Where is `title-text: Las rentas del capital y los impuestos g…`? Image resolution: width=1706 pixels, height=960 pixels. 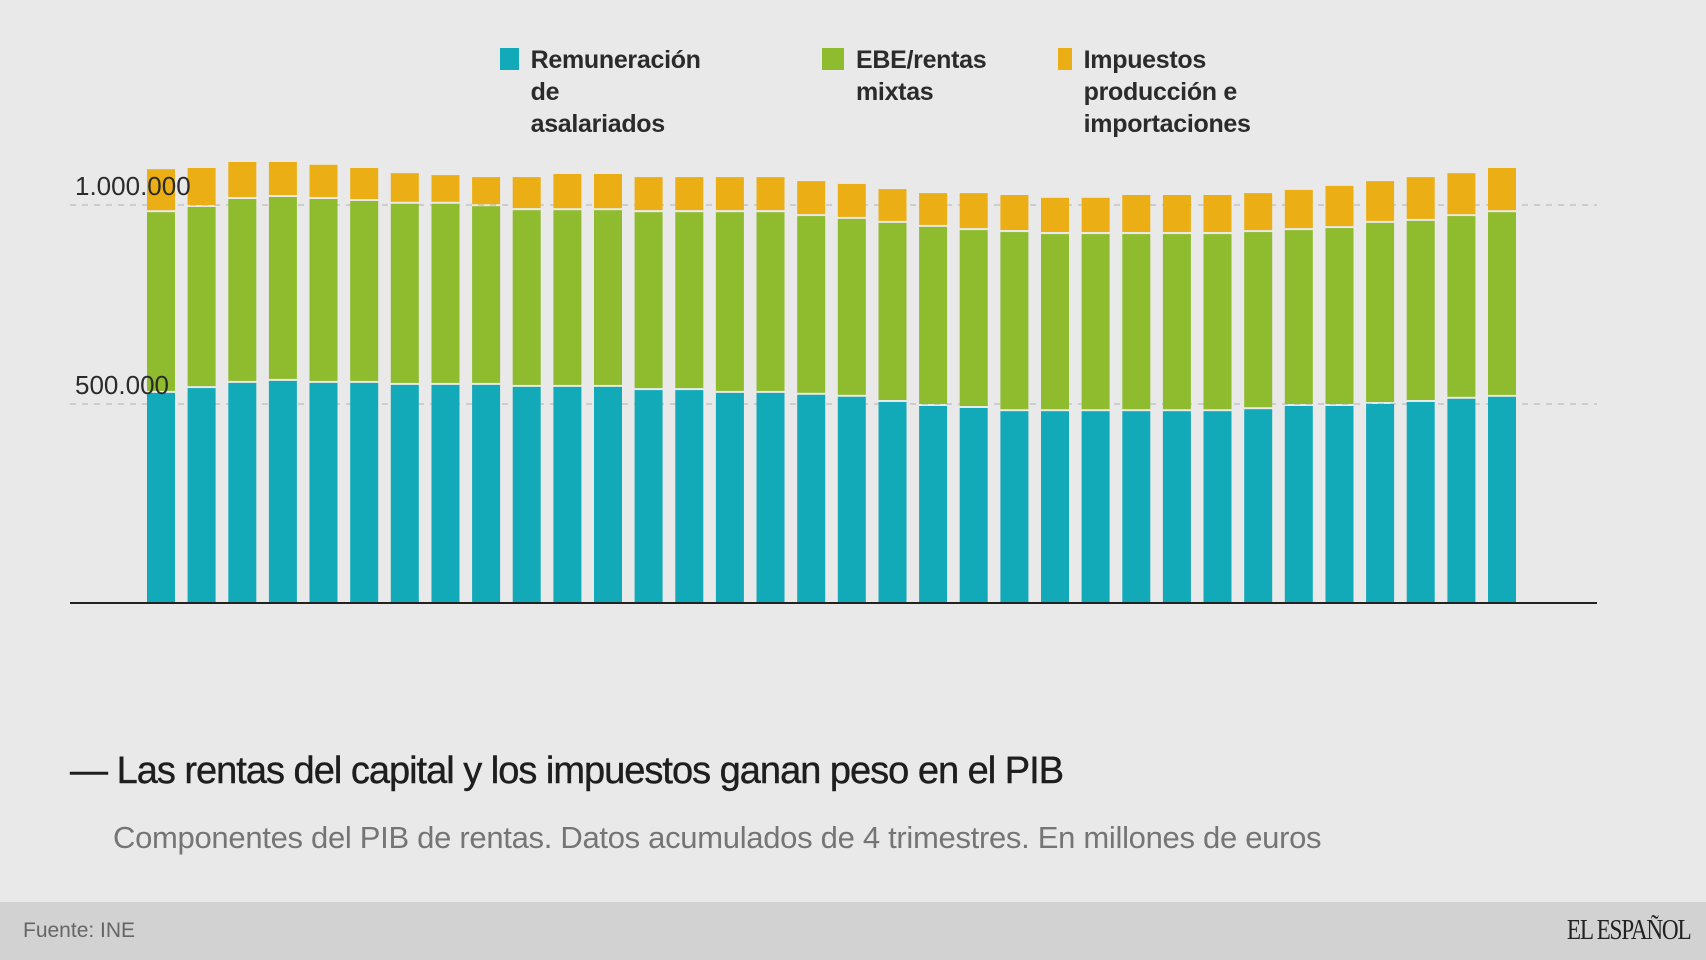
title-text: Las rentas del capital y los impuestos g… is located at coordinates (590, 771).